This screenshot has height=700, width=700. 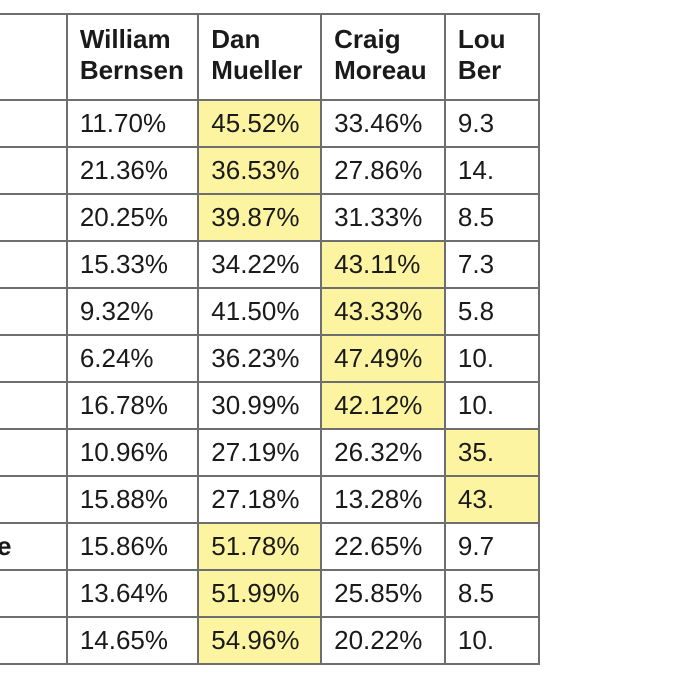 What do you see at coordinates (34, 57) in the screenshot?
I see `header-place` at bounding box center [34, 57].